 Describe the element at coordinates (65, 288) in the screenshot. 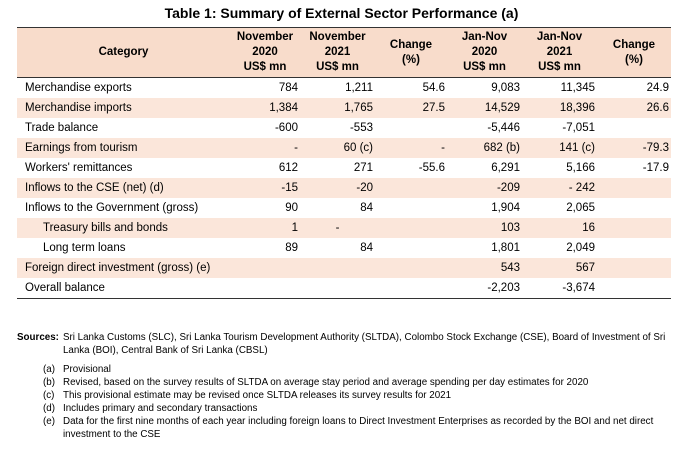

I see `row-label: Overall balance` at that location.